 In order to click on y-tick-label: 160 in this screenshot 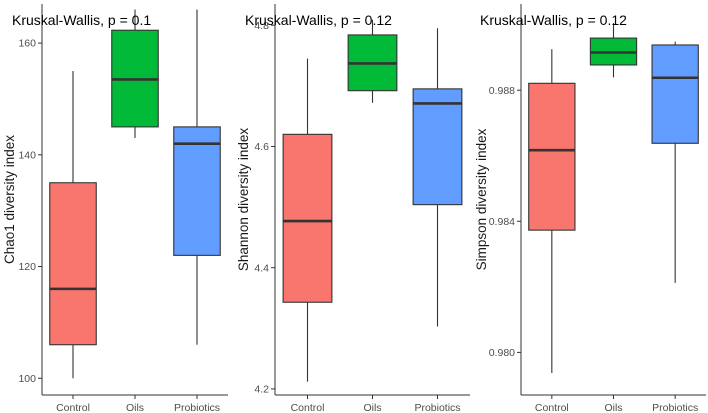, I will do `click(27, 44)`.